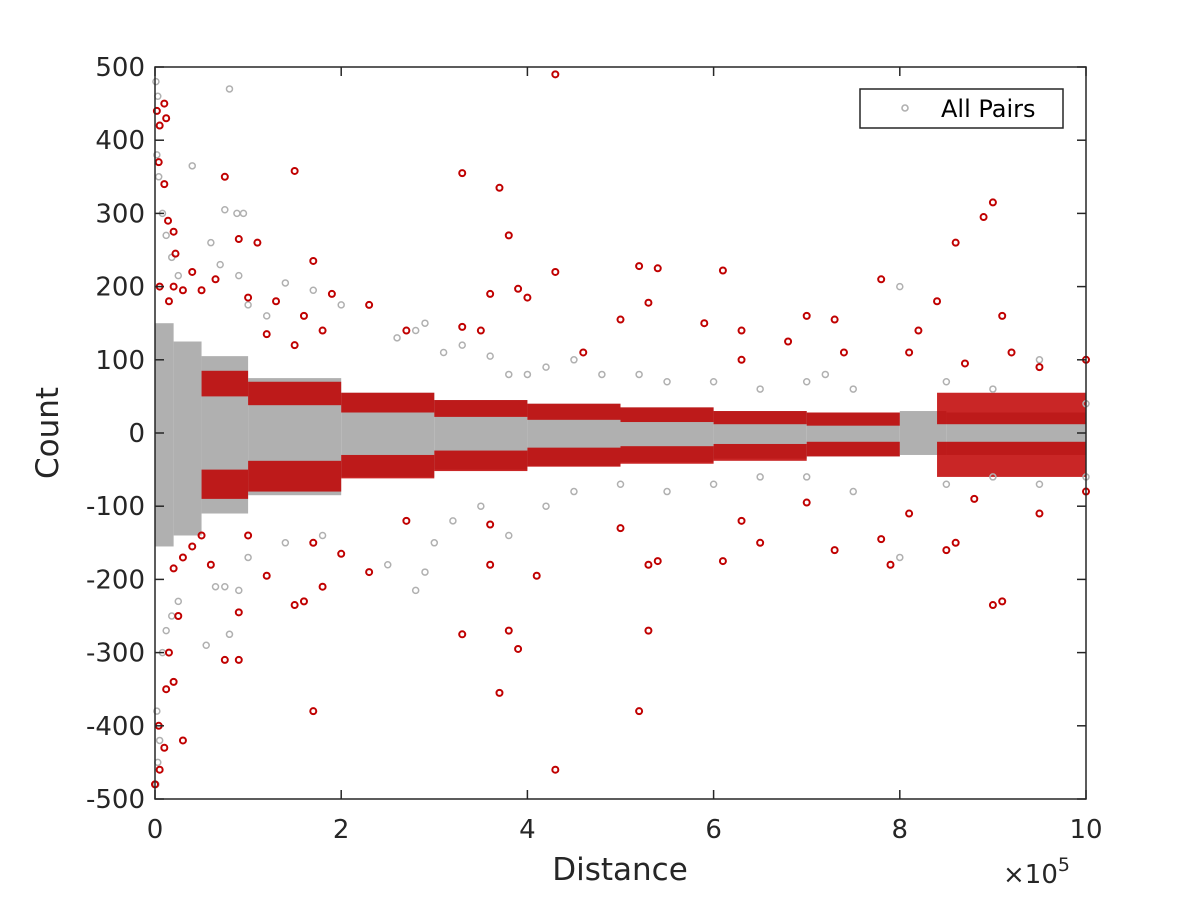 The image size is (1200, 900). I want to click on y-tick-label-6: -100, so click(115, 507).